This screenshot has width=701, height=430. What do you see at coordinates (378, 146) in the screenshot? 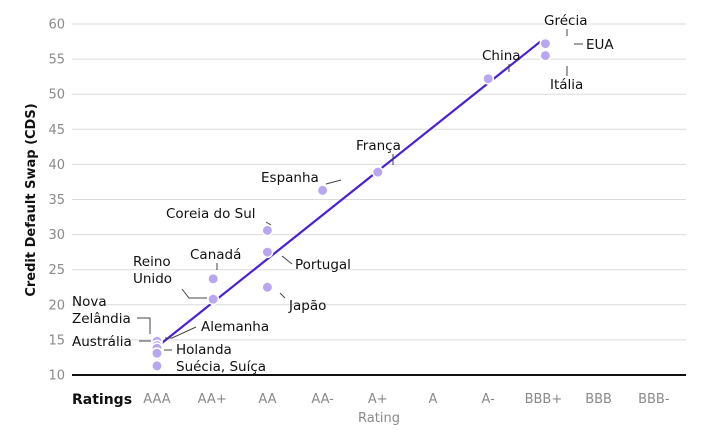
I see `point-label: França` at bounding box center [378, 146].